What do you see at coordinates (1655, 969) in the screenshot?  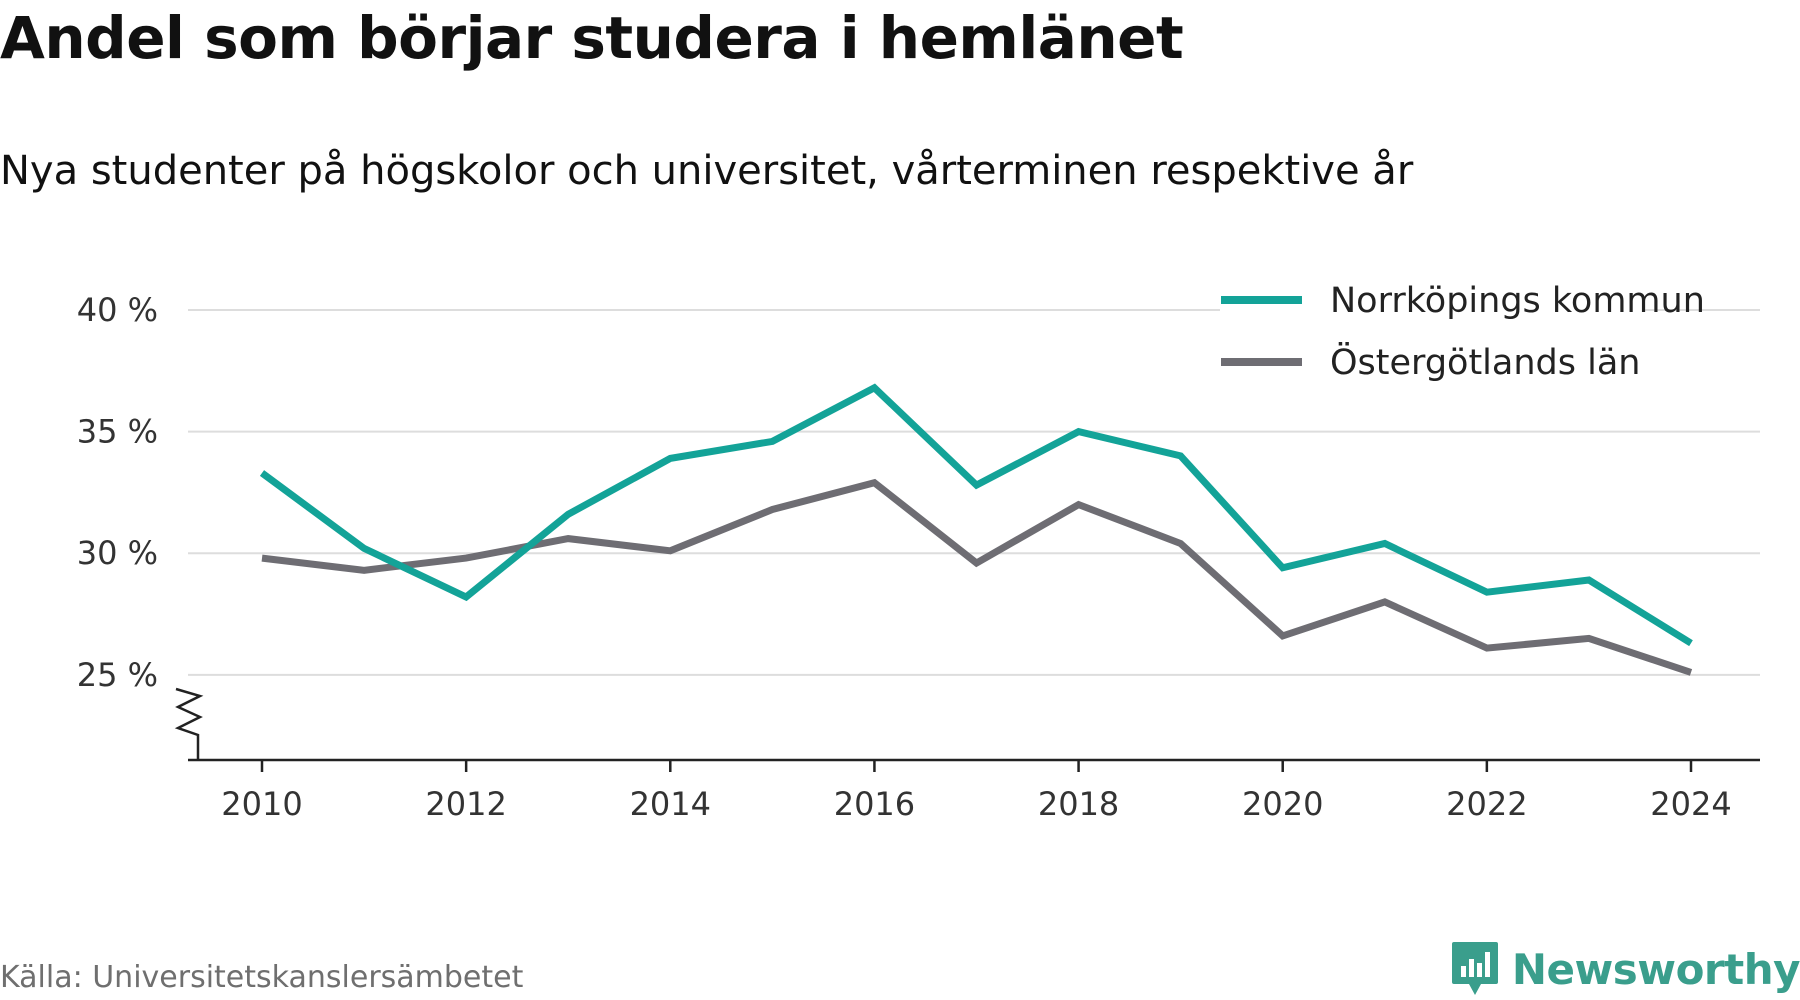 I see `brand-name: Newsworthy` at bounding box center [1655, 969].